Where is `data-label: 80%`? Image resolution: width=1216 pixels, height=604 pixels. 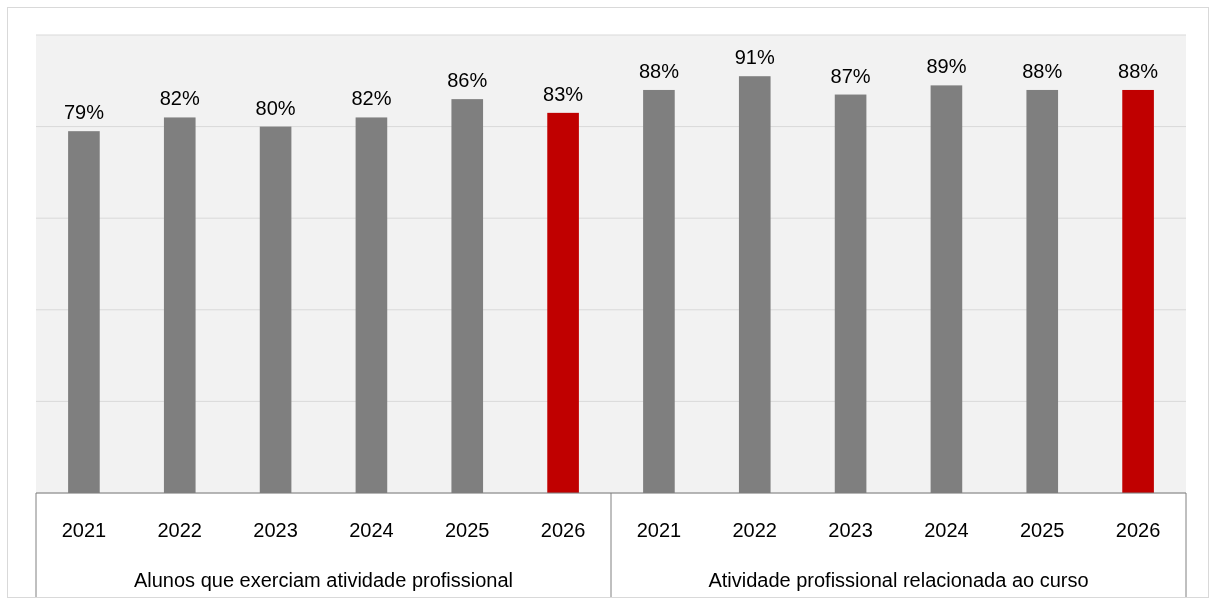
data-label: 80% is located at coordinates (275, 107).